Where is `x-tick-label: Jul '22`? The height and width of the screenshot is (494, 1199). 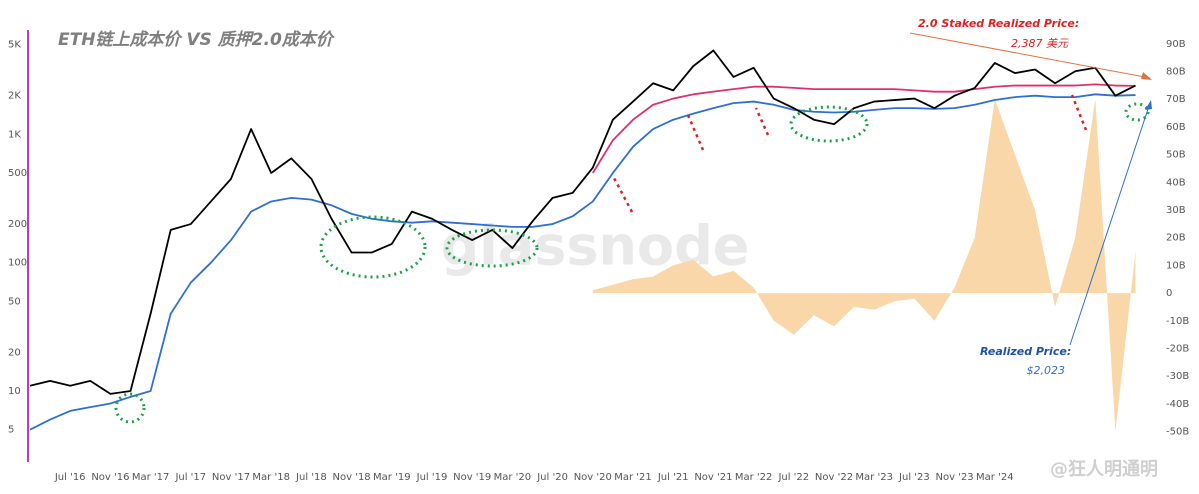
x-tick-label: Jul '22 is located at coordinates (793, 477).